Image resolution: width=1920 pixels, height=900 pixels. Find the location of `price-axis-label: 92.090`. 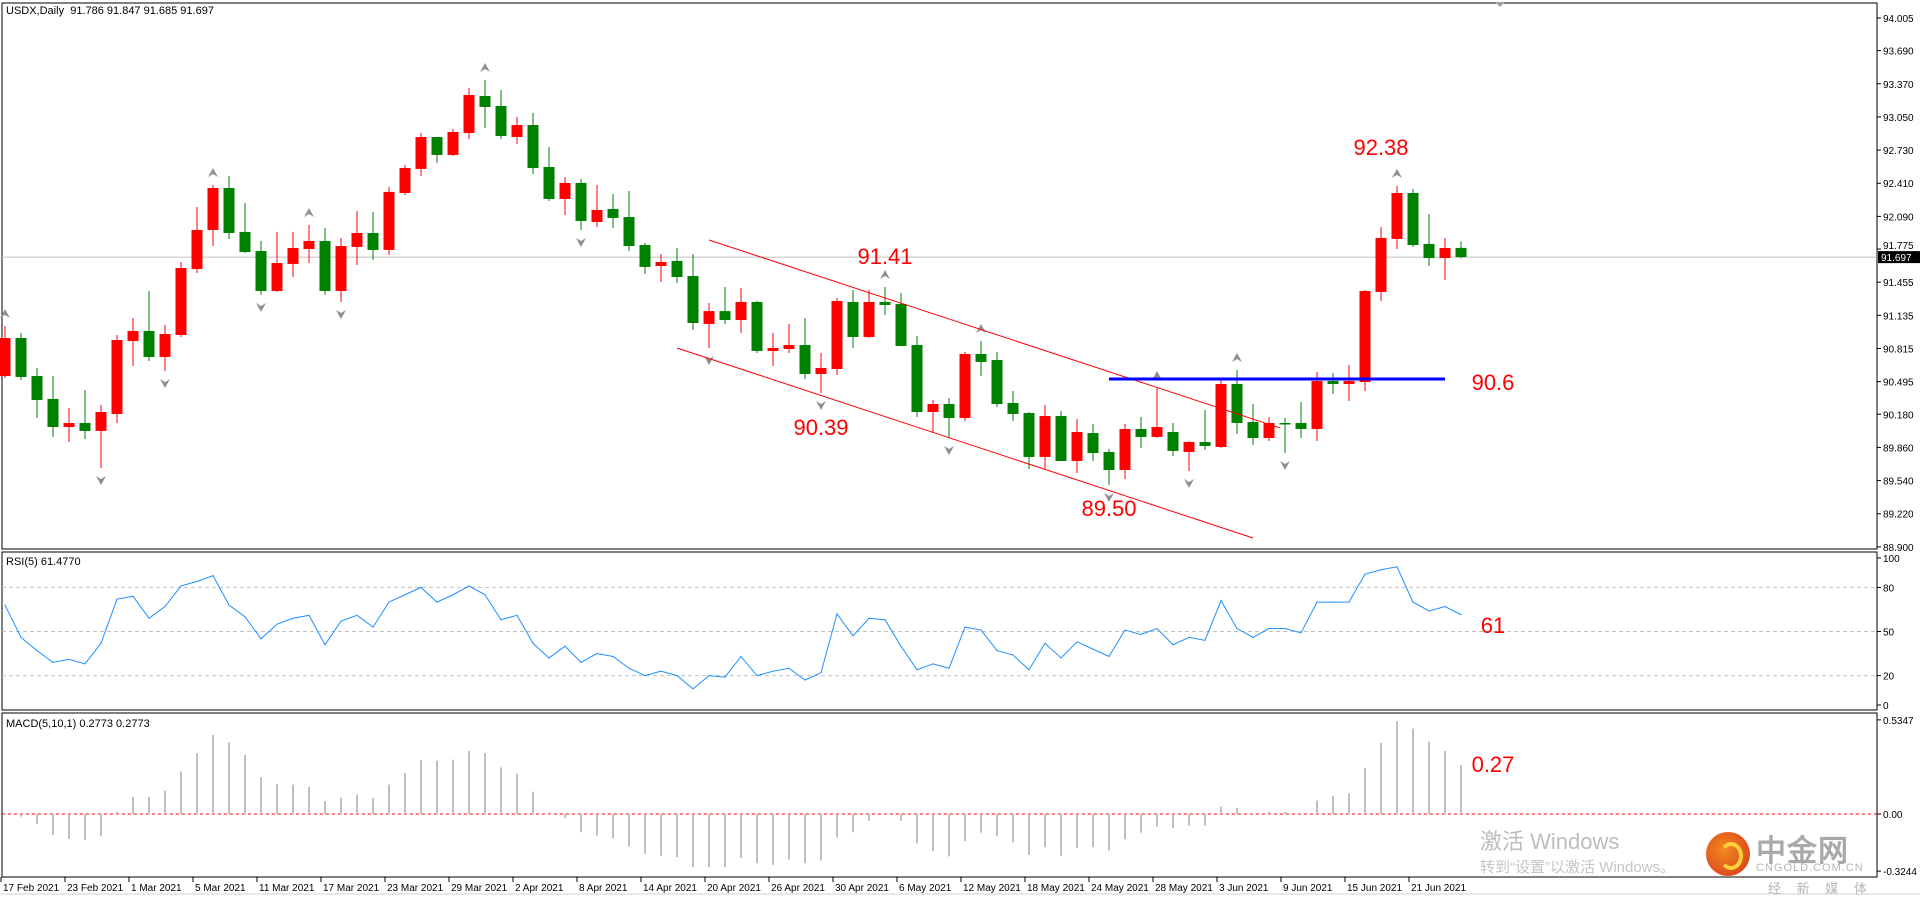

price-axis-label: 92.090 is located at coordinates (1898, 217).